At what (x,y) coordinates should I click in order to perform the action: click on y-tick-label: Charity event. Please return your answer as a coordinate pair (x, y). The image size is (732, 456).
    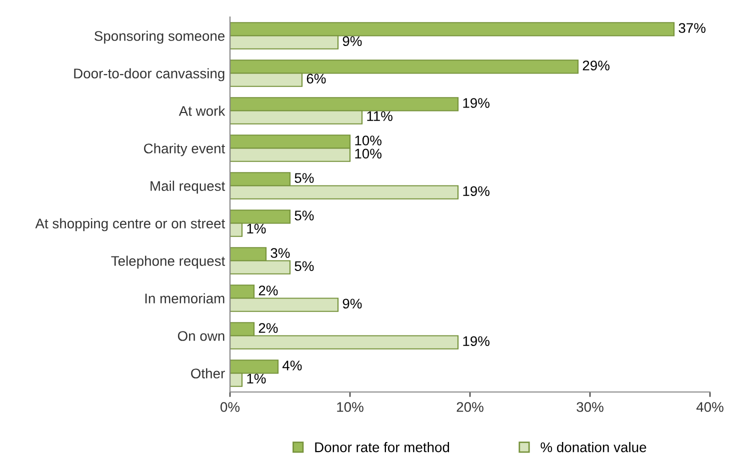
    Looking at the image, I should click on (185, 149).